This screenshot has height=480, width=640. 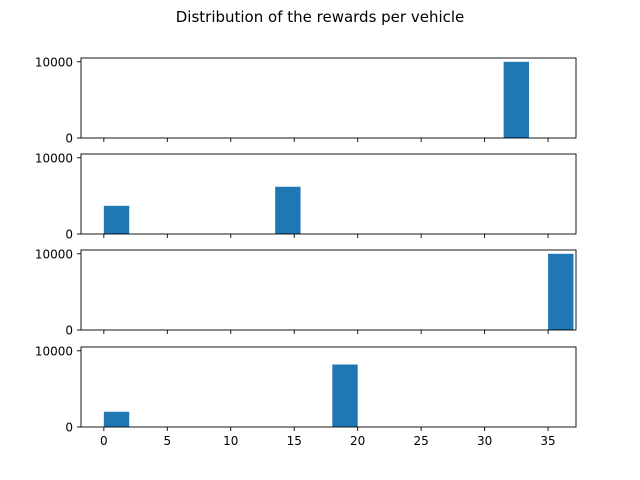 I want to click on x-tick-label: 10, so click(x=230, y=441).